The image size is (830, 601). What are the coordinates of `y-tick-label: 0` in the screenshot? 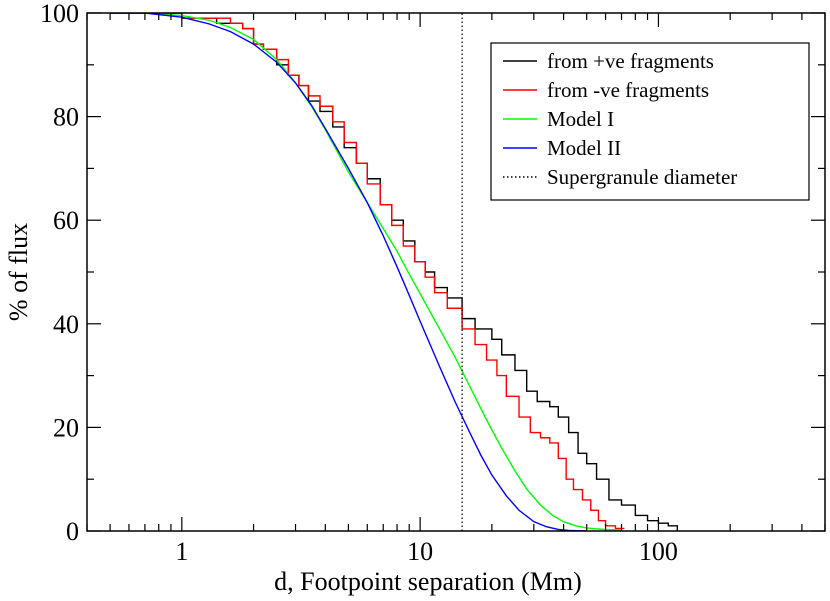 It's located at (72, 531).